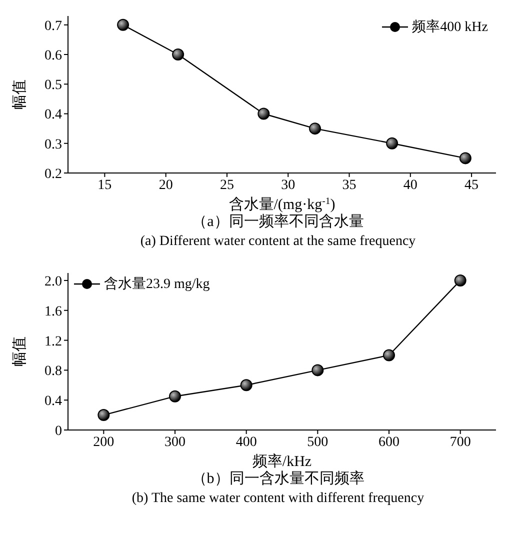 The height and width of the screenshot is (535, 515). I want to click on x-tick-label: 30, so click(288, 185).